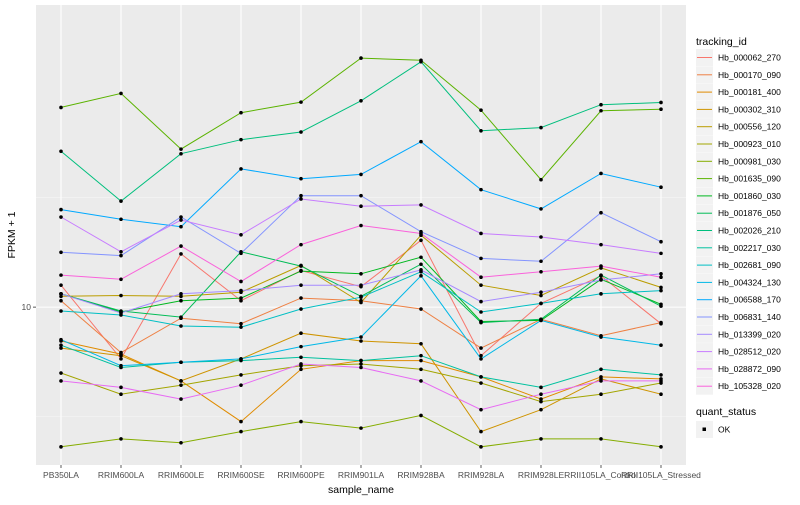  What do you see at coordinates (749, 317) in the screenshot?
I see `legend-label: Hb_006831_140` at bounding box center [749, 317].